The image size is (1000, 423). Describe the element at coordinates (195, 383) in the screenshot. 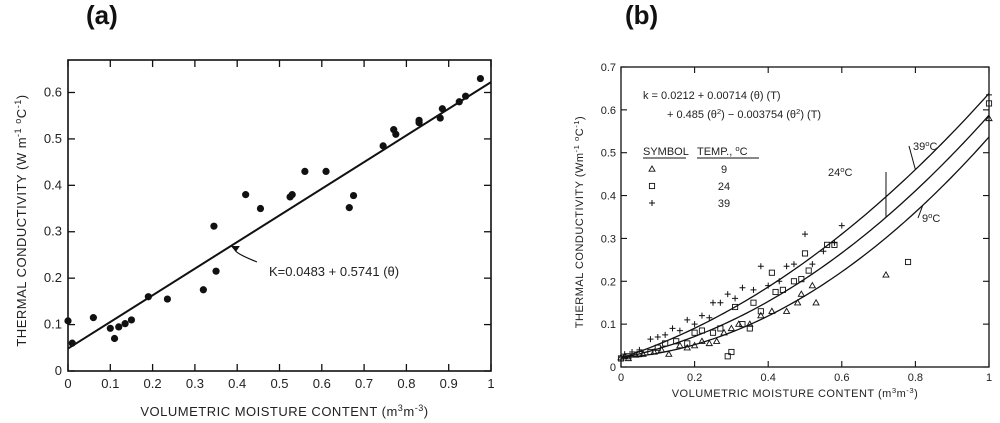

I see `chart-a-xtick-label: 0.3` at that location.